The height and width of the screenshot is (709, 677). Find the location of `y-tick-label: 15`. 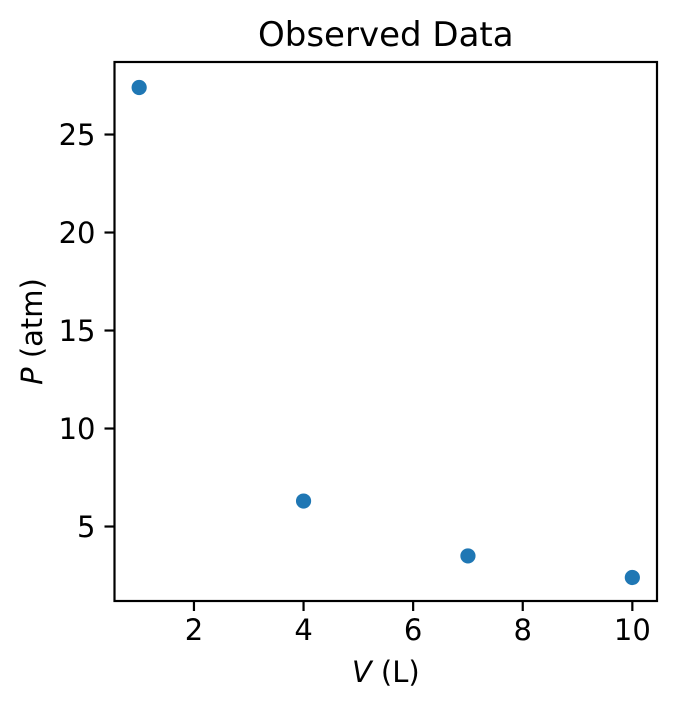

y-tick-label: 15 is located at coordinates (77, 331).